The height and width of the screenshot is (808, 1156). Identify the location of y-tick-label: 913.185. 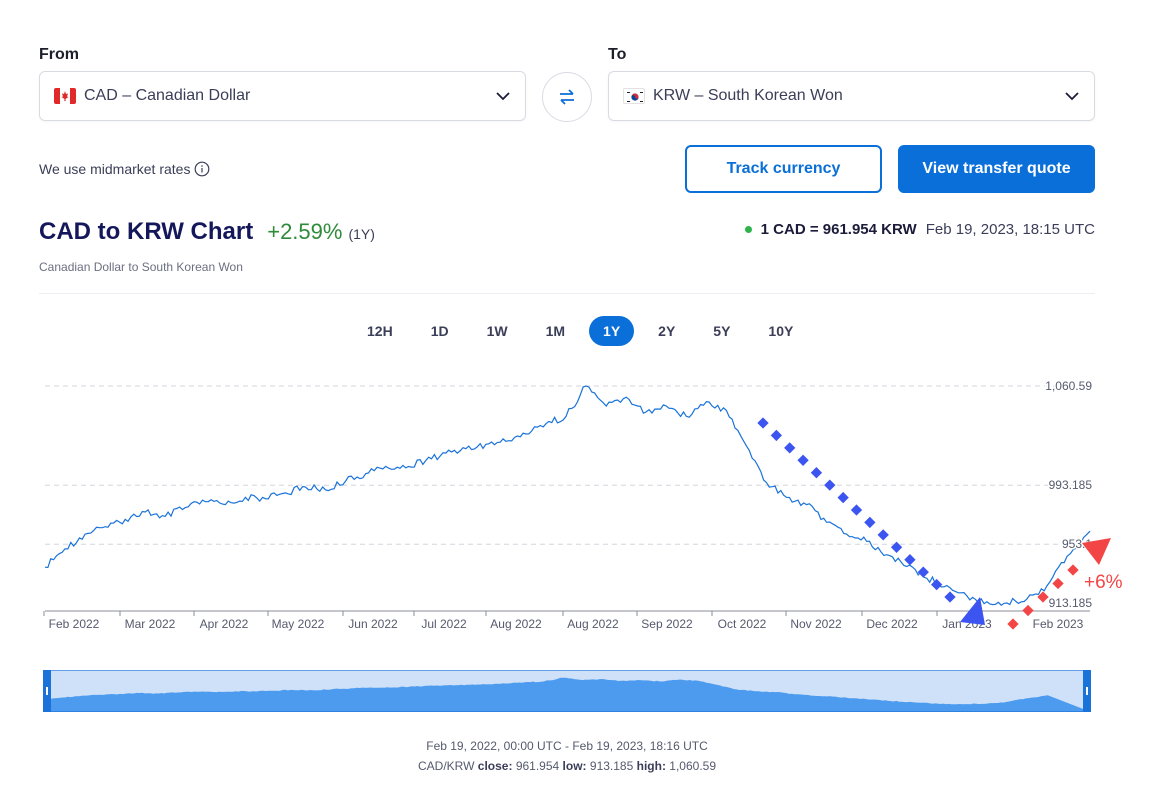
(1071, 603).